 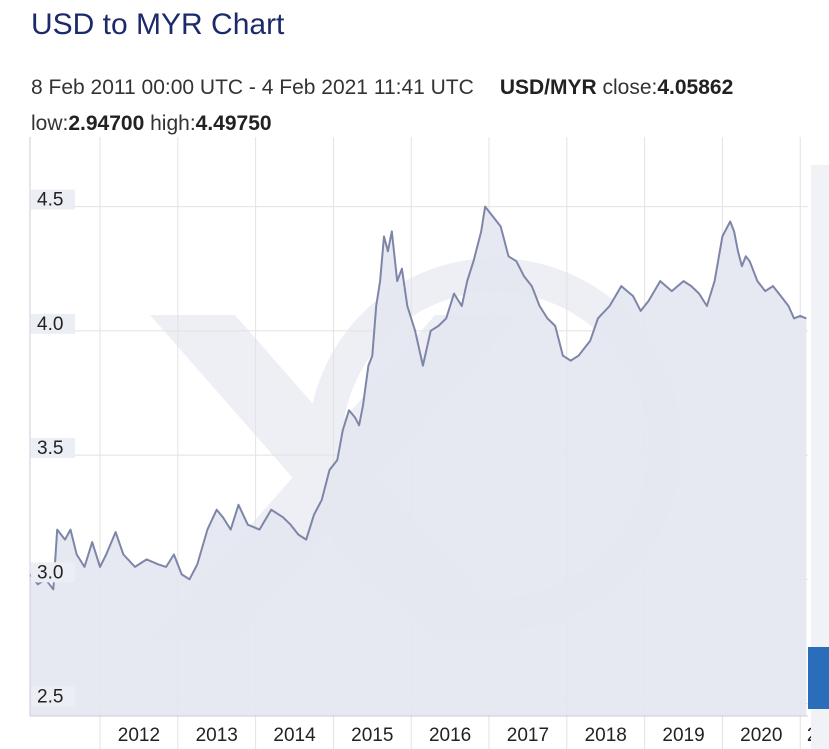 I want to click on x-tick-label: 2014, so click(x=294, y=735).